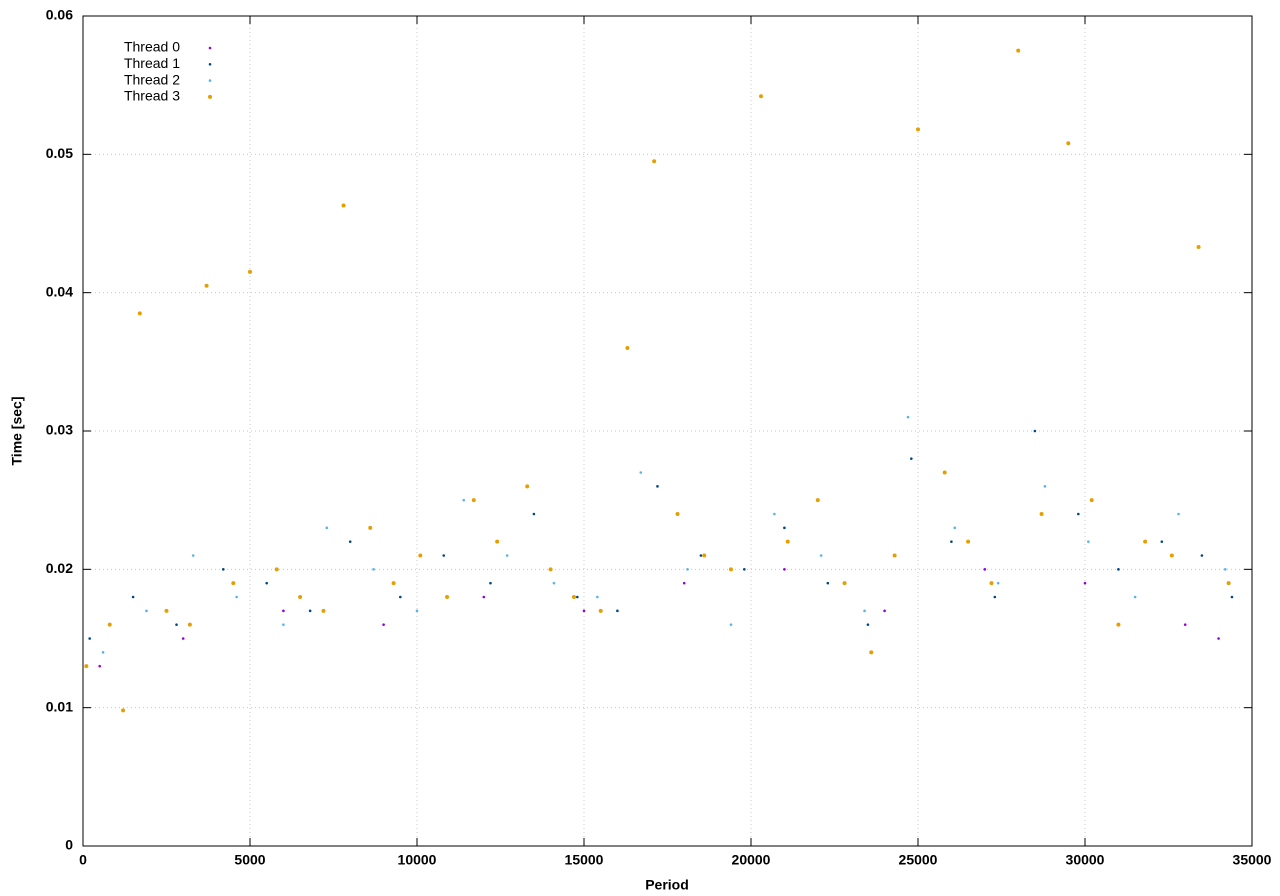 The image size is (1280, 896). Describe the element at coordinates (59, 15) in the screenshot. I see `y-tick-label: 0.06` at that location.